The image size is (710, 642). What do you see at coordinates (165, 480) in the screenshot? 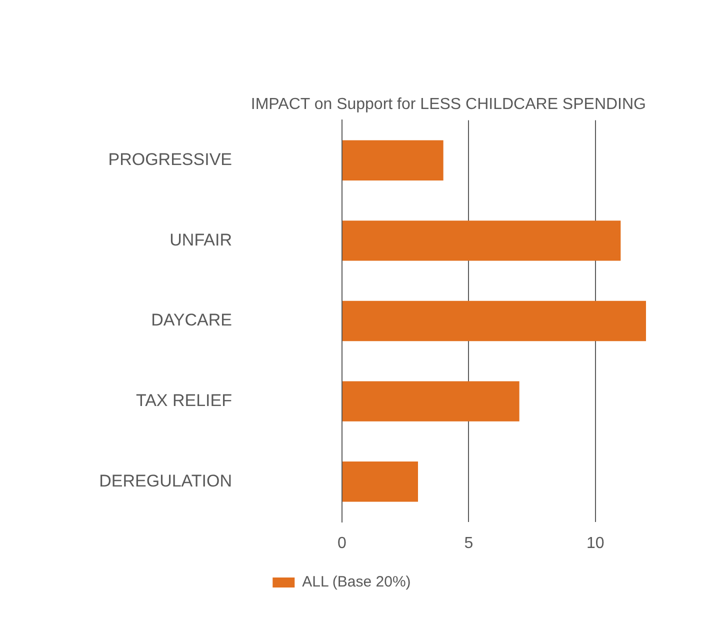
I see `y-tick-label: DEREGULATION` at bounding box center [165, 480].